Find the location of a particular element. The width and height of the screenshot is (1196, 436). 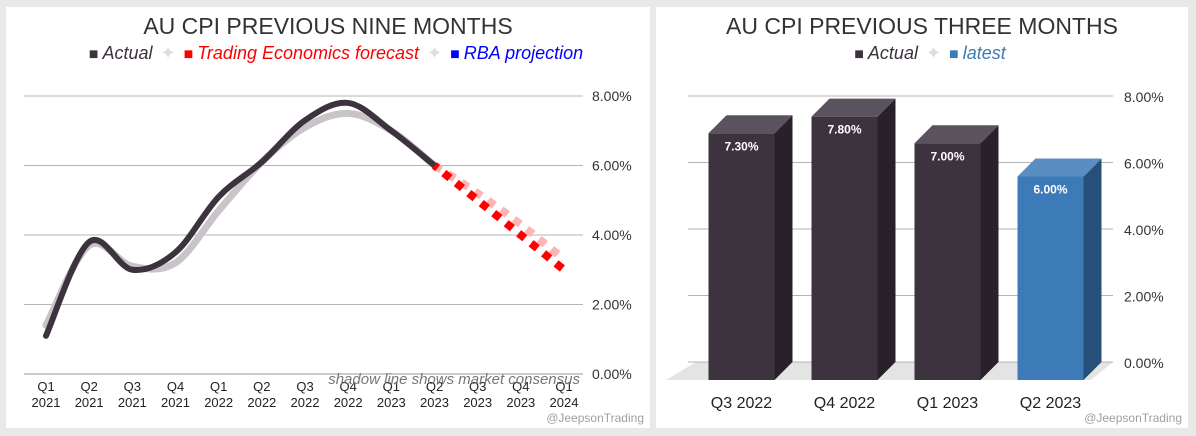

x-axis: Q3 2022 Q4 2022 Q1 2023 Q2 2023 is located at coordinates (896, 403).